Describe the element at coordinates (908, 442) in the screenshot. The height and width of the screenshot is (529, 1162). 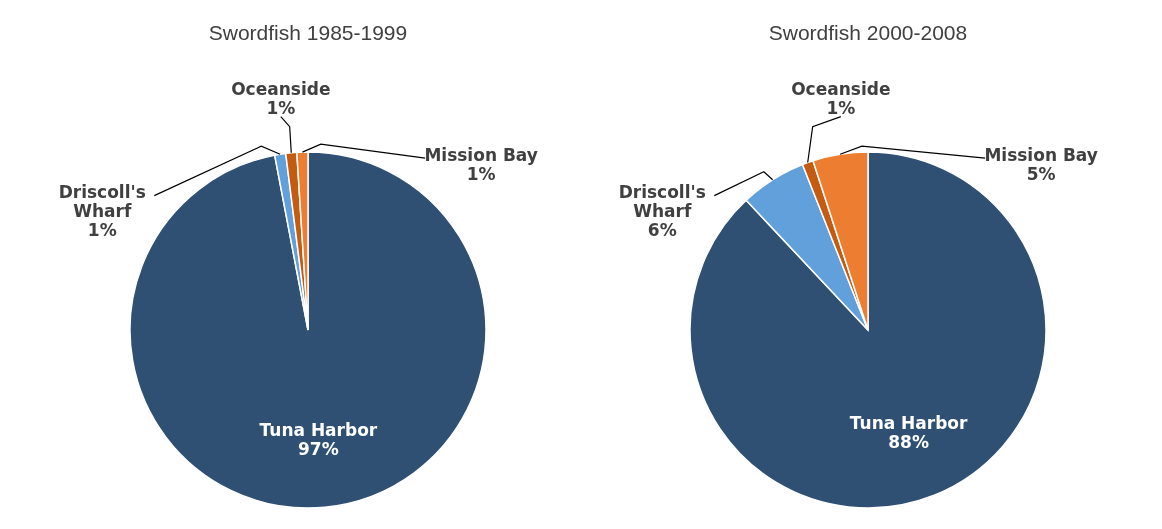
I see `data-label: 88%` at that location.